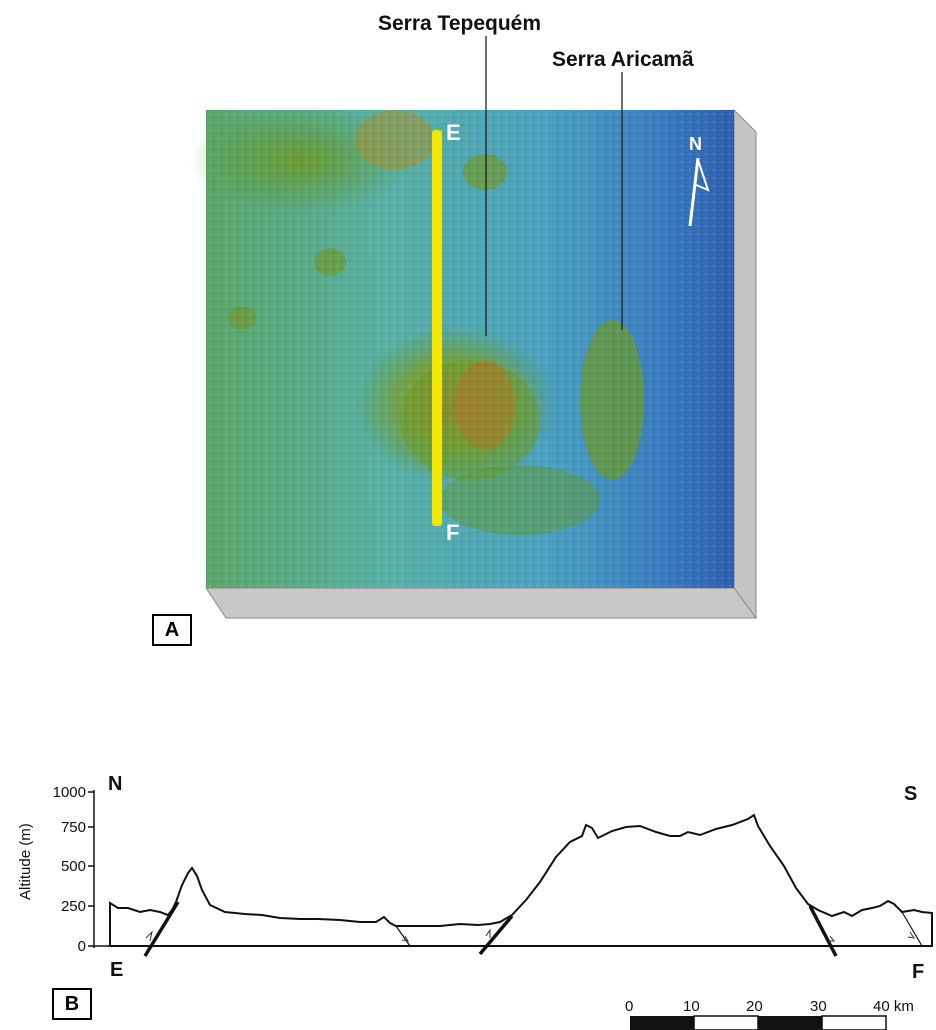 The width and height of the screenshot is (936, 1030). I want to click on scale-label: 30, so click(818, 1006).